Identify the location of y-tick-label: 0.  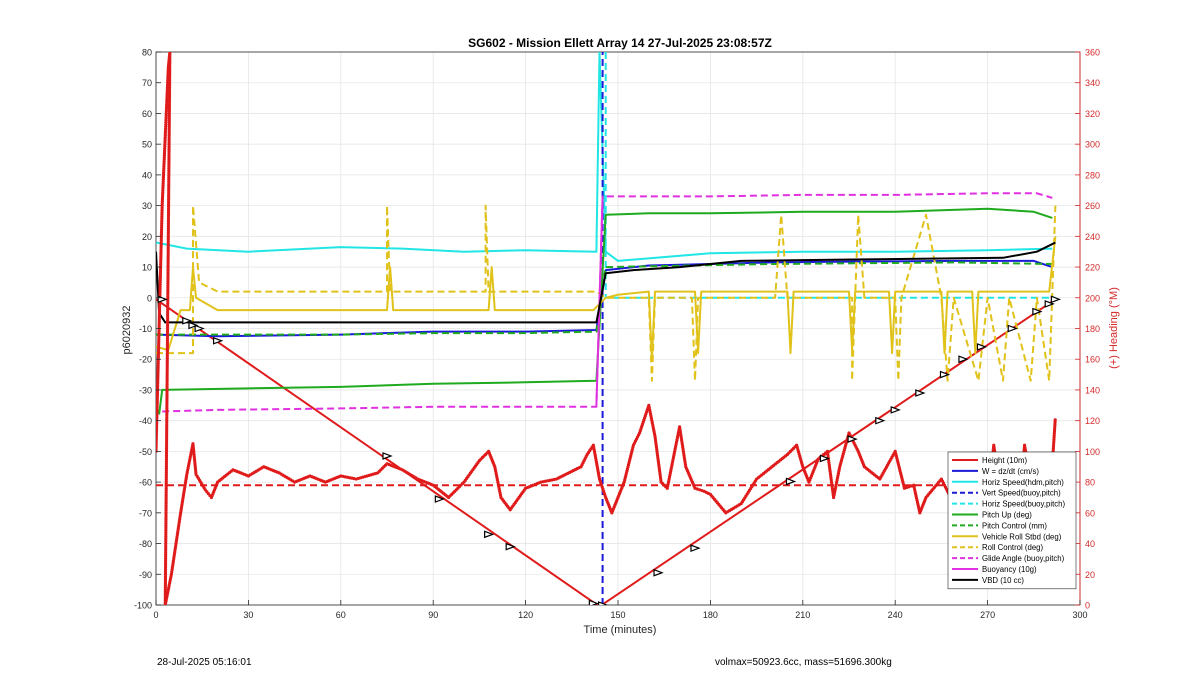
(149, 298).